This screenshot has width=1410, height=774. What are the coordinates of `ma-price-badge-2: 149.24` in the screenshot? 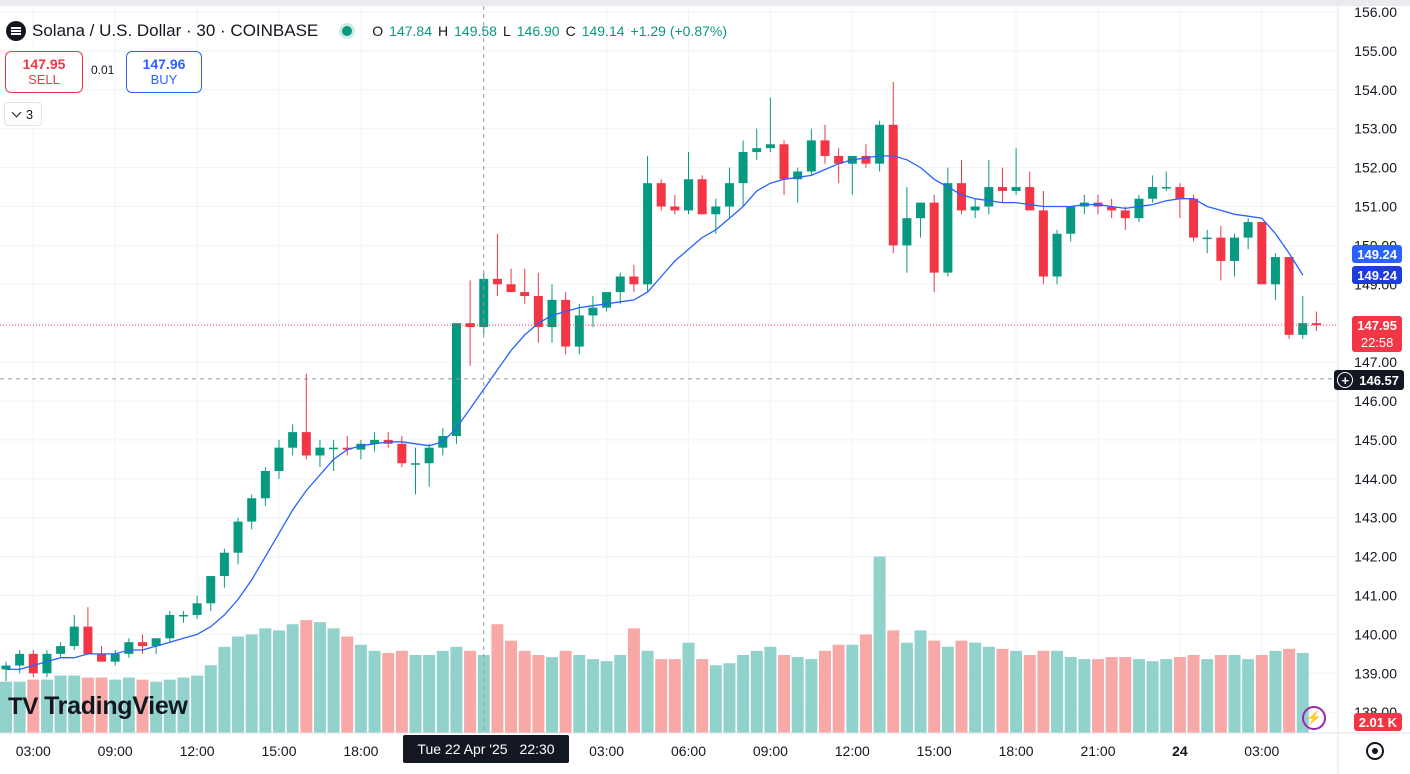 It's located at (1377, 275).